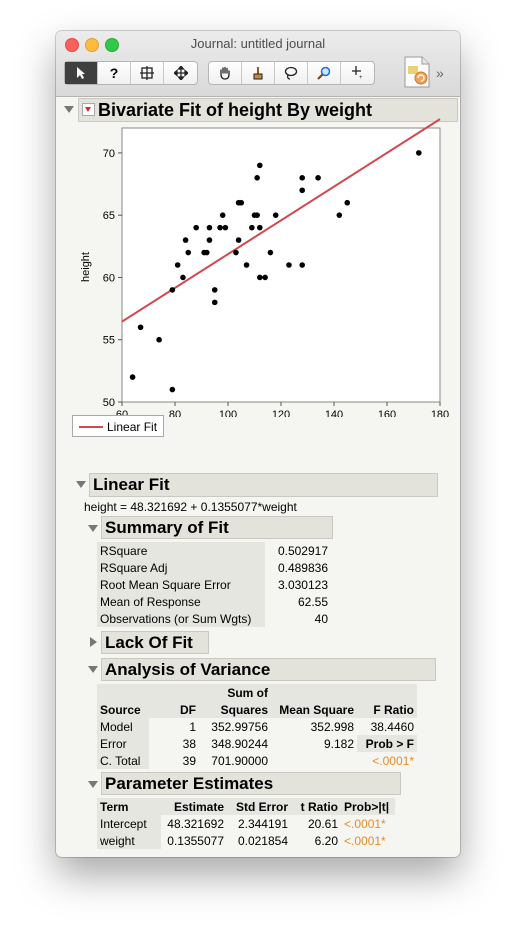 The height and width of the screenshot is (937, 516). What do you see at coordinates (281, 413) in the screenshot?
I see `x-tick-label: 120` at bounding box center [281, 413].